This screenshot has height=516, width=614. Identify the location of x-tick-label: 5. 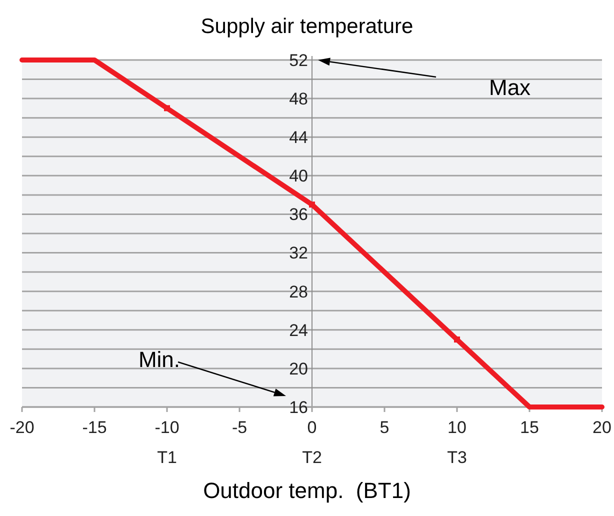
(385, 427).